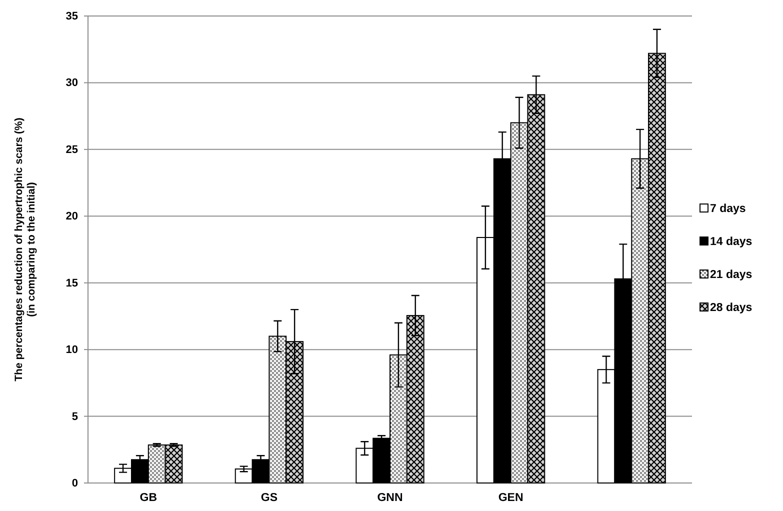  I want to click on y-tick-label: 25, so click(72, 150).